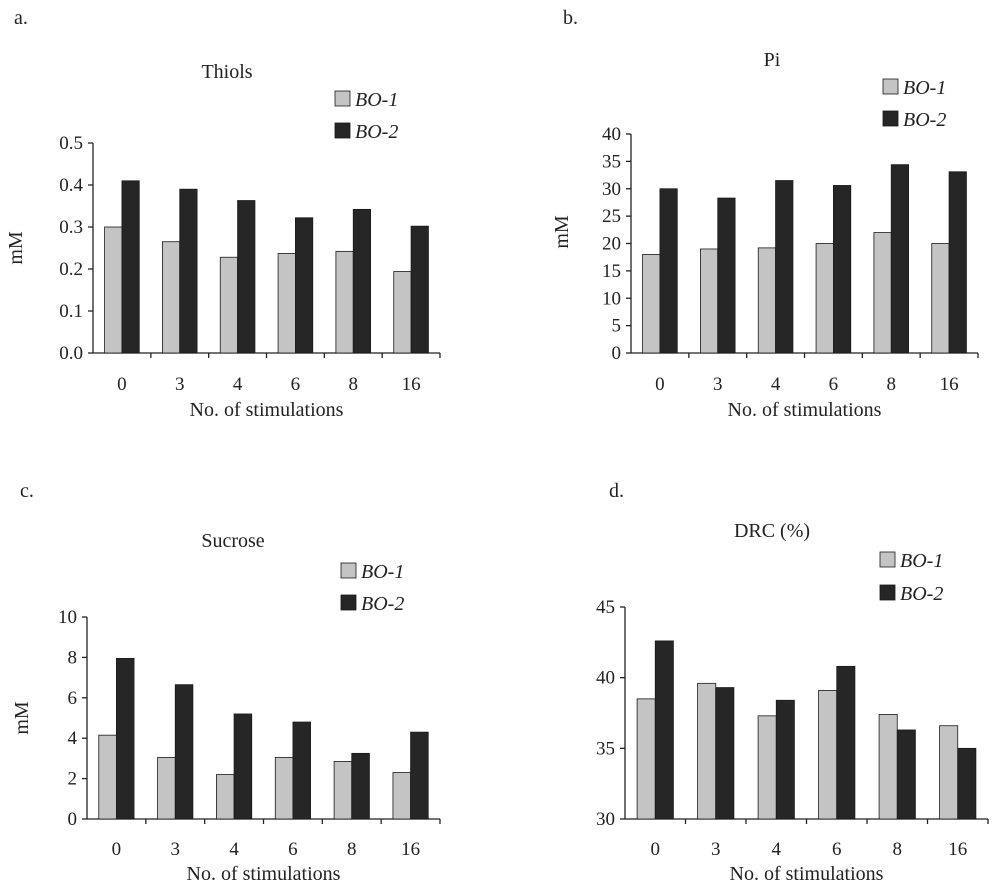  I want to click on y-tick-label: 0.3, so click(71, 227).